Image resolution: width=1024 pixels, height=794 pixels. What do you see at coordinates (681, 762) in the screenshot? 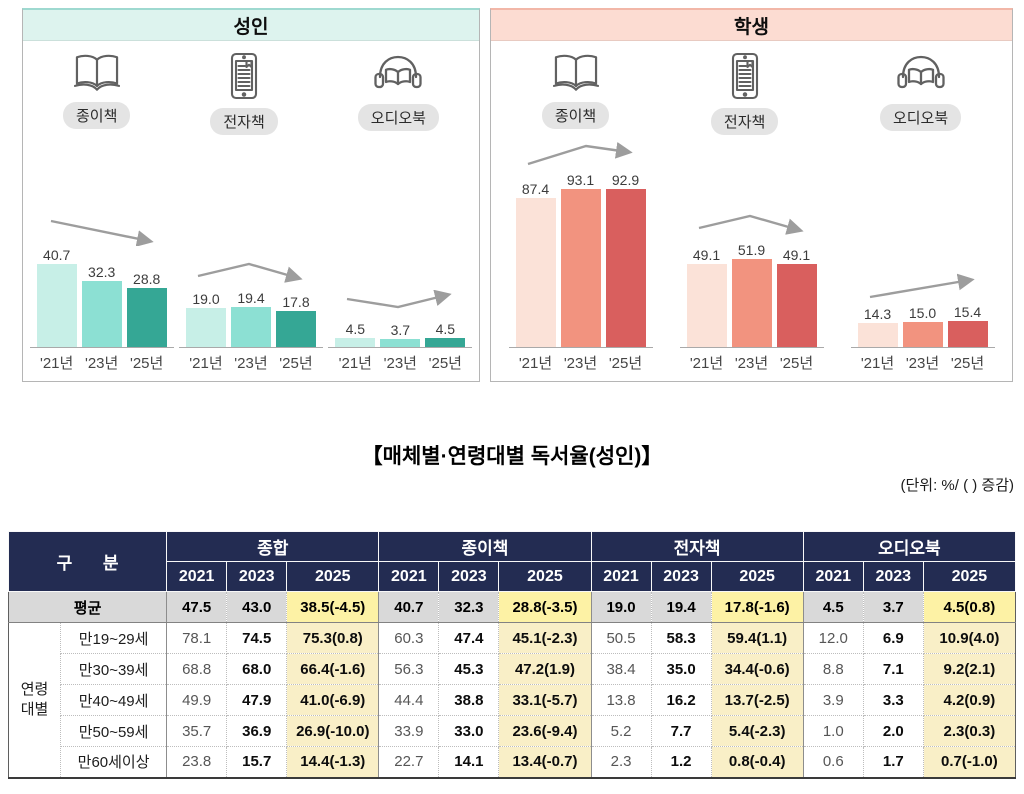
I see `table-cell: 1.2` at bounding box center [681, 762].